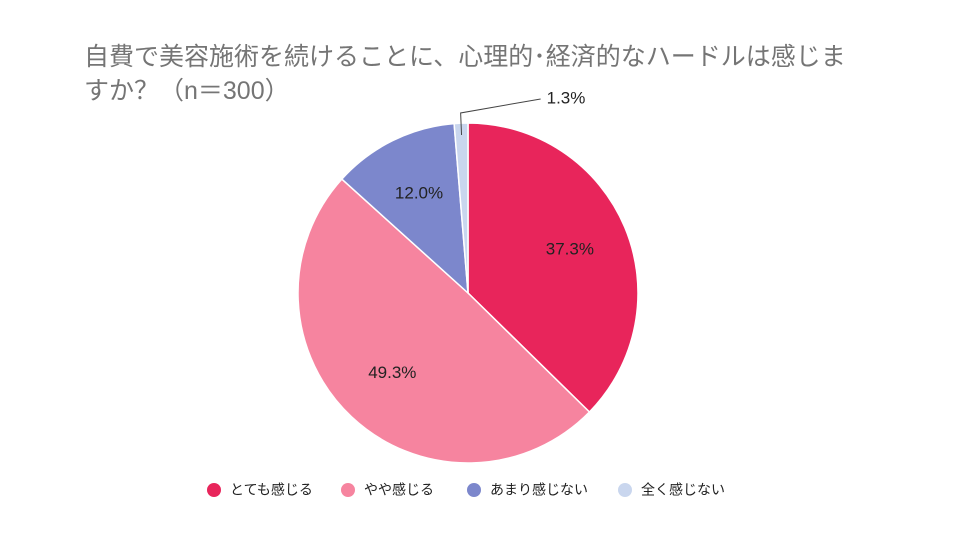 The height and width of the screenshot is (540, 960). I want to click on legend-label: とても感じる, so click(271, 490).